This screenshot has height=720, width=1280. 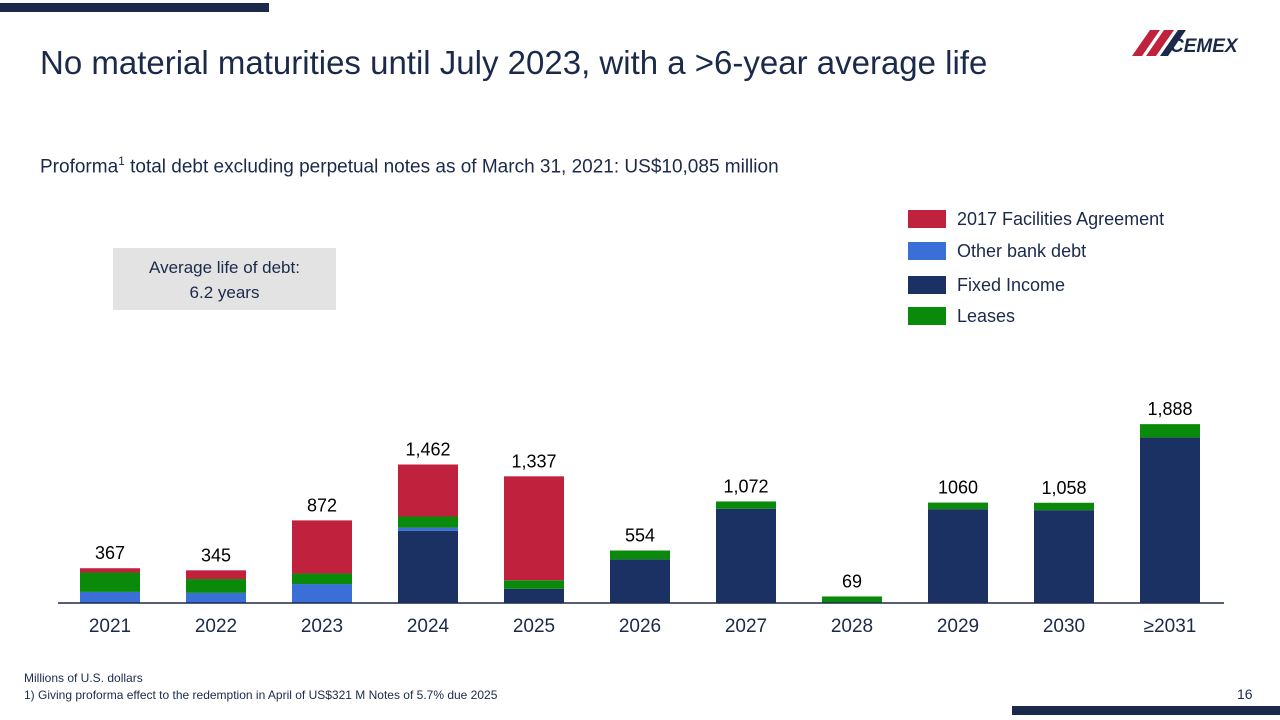 I want to click on legend-item-other-bank: Other bank debt, so click(x=1058, y=252).